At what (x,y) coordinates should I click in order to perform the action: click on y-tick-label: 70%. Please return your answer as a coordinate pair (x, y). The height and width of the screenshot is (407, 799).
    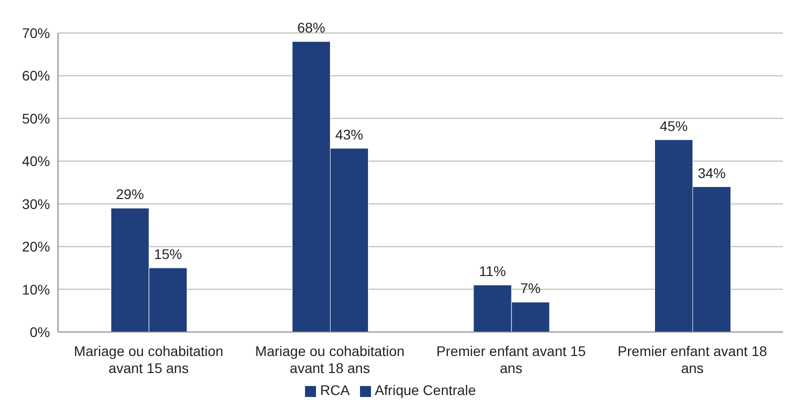
    Looking at the image, I should click on (36, 32).